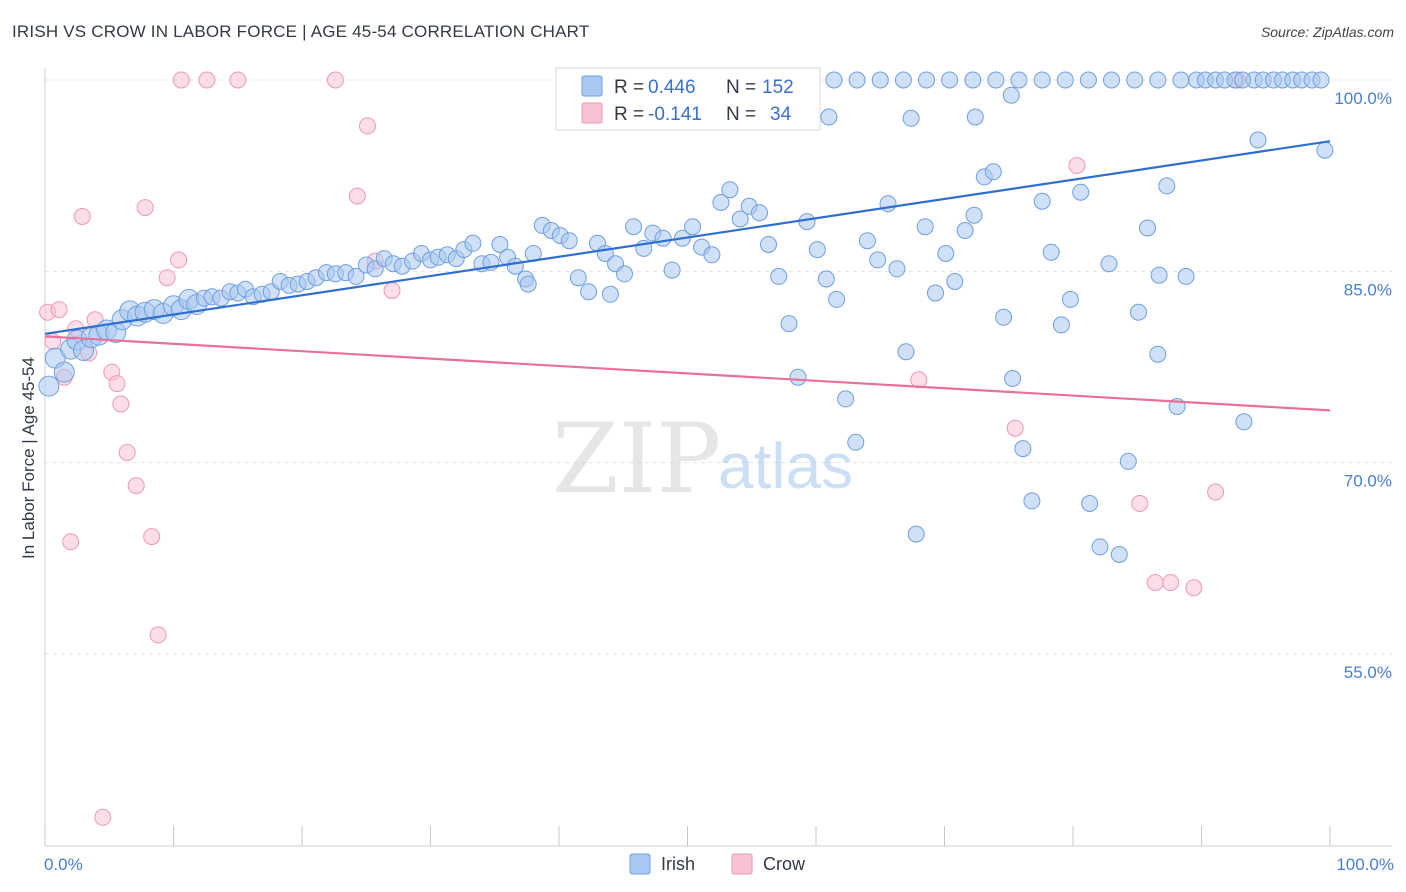  Describe the element at coordinates (741, 114) in the screenshot. I see `crow-n-label: N =` at that location.